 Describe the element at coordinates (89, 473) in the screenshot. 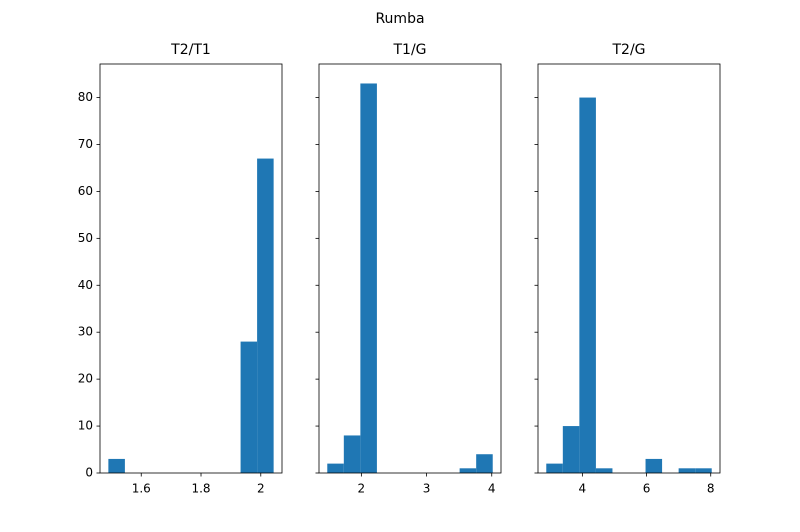

I see `y-tick-label: 0` at that location.